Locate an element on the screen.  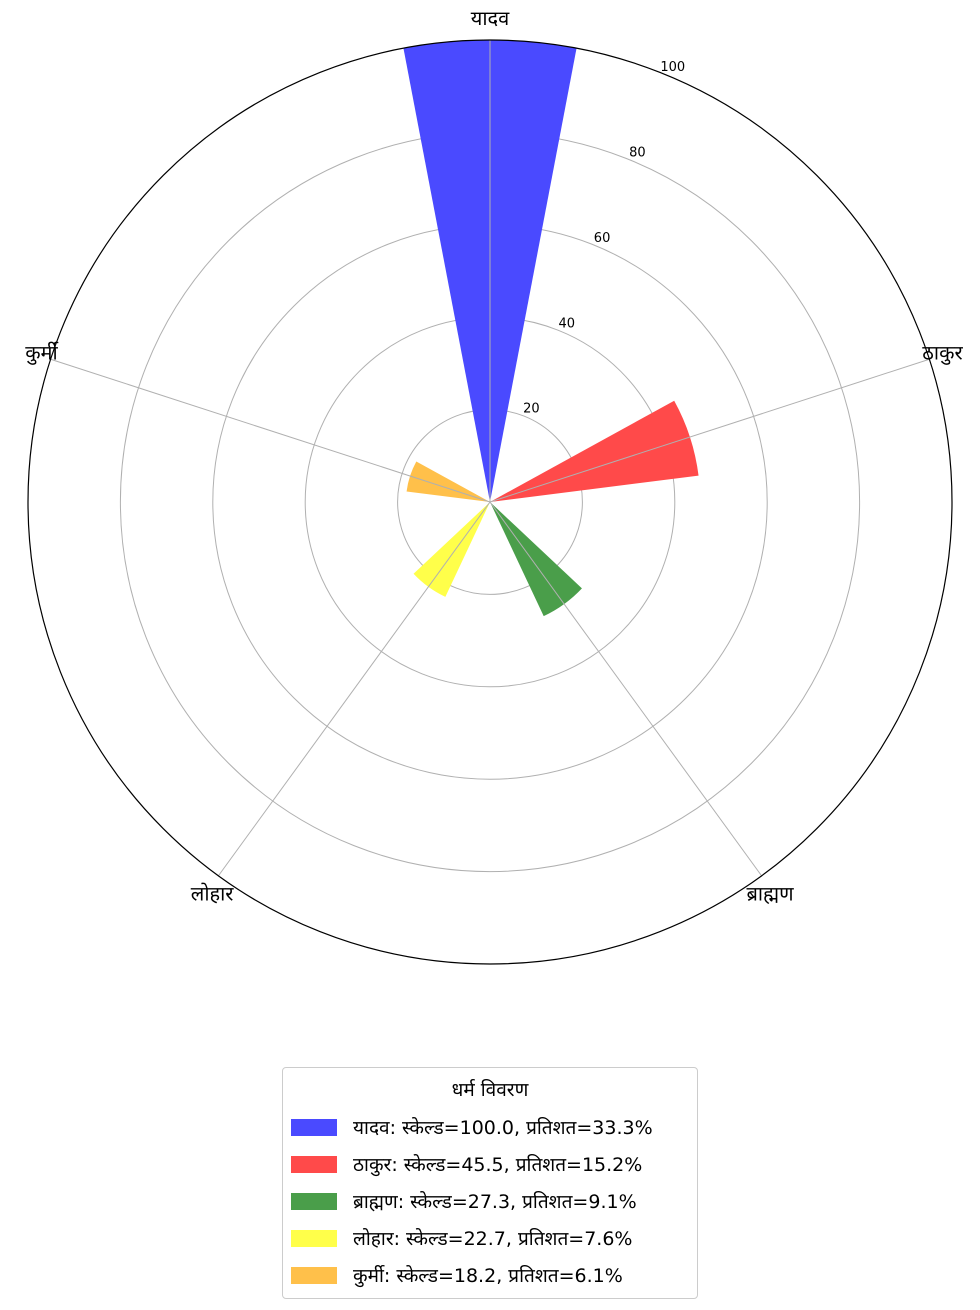
legend-item: ठाकुर: स्केल्ड=45.5, प्रतिशत=15.2% is located at coordinates (466, 1164).